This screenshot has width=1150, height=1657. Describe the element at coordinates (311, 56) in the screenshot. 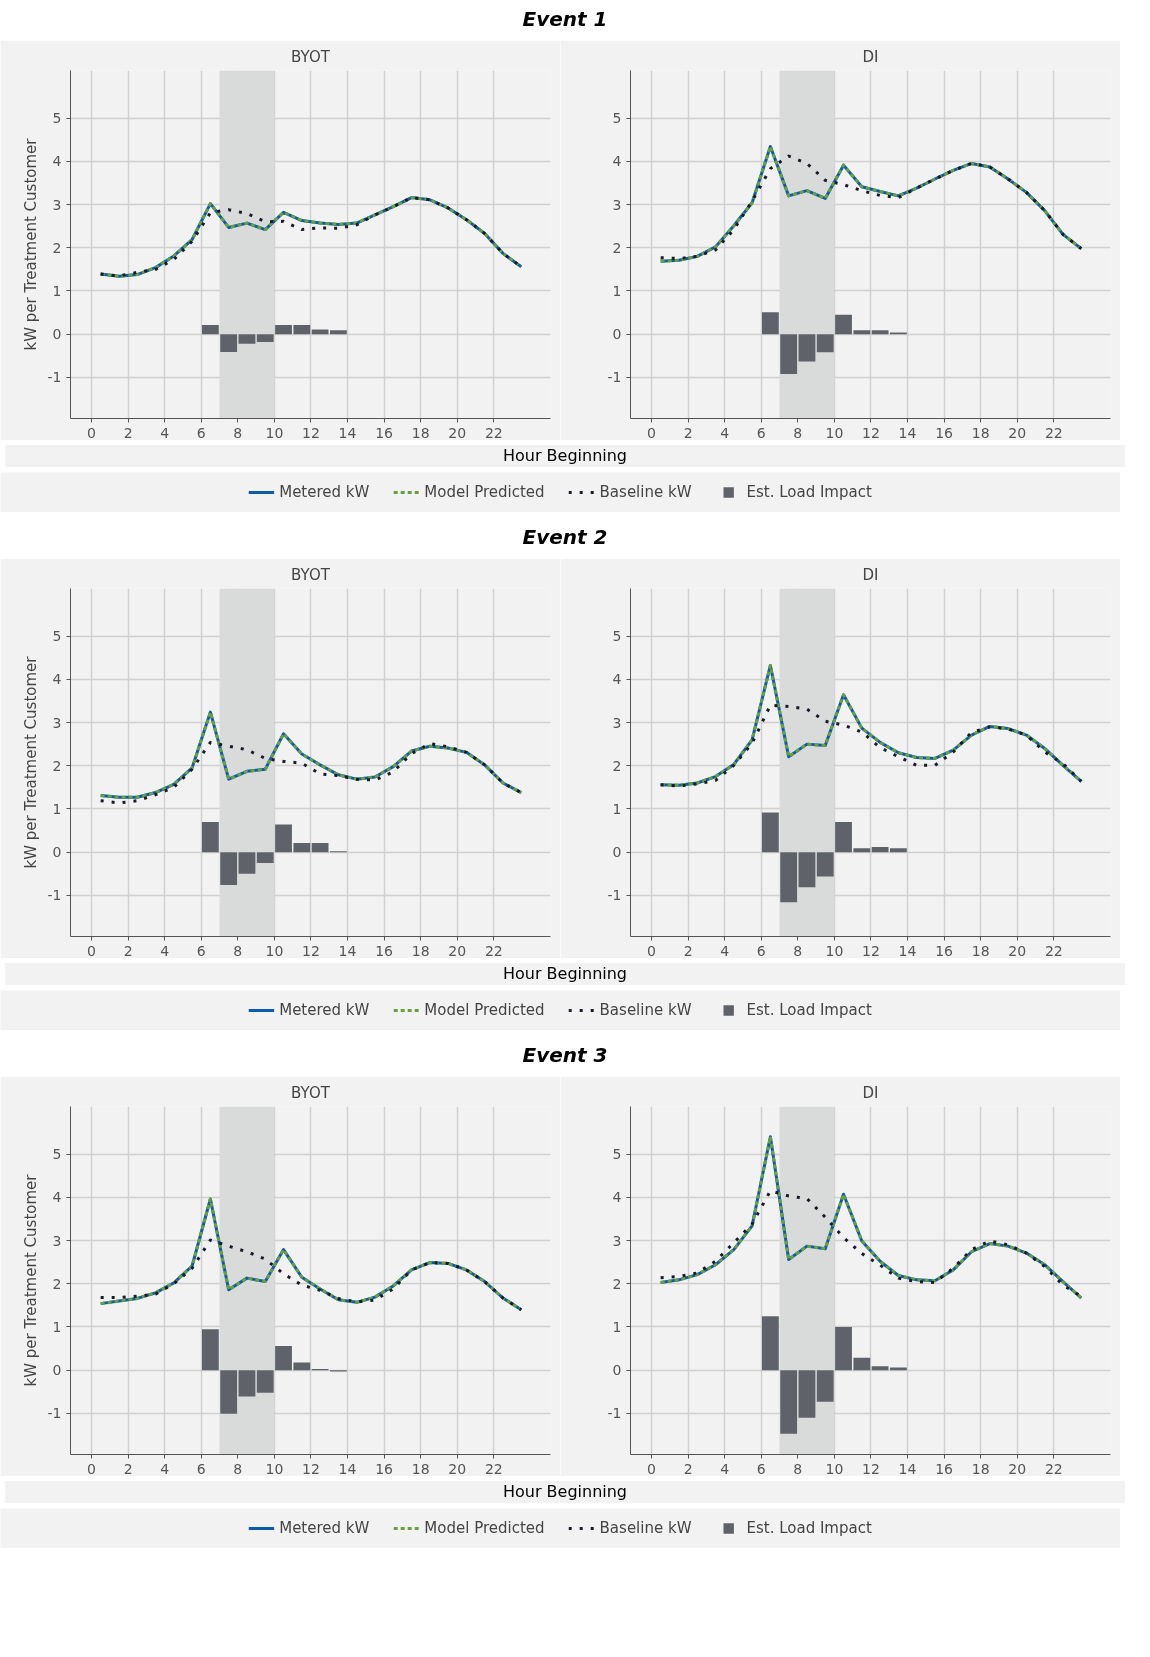

I see `chart-subtitle: BYOT` at that location.